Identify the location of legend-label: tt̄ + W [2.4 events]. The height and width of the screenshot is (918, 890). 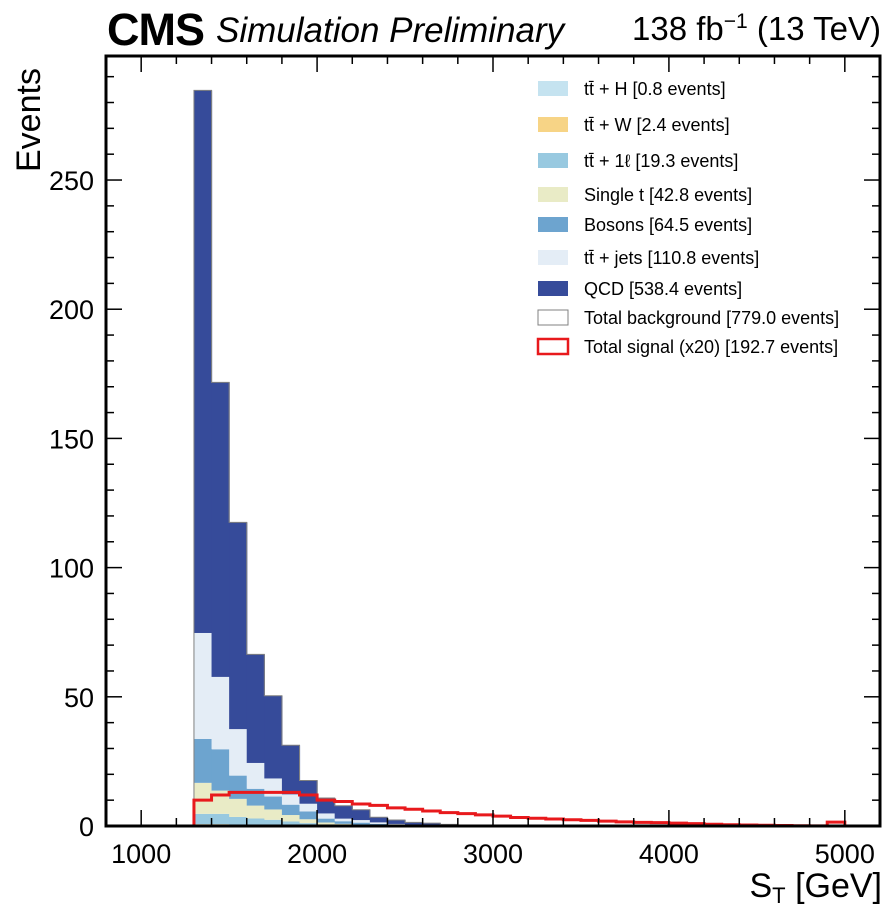
(657, 125).